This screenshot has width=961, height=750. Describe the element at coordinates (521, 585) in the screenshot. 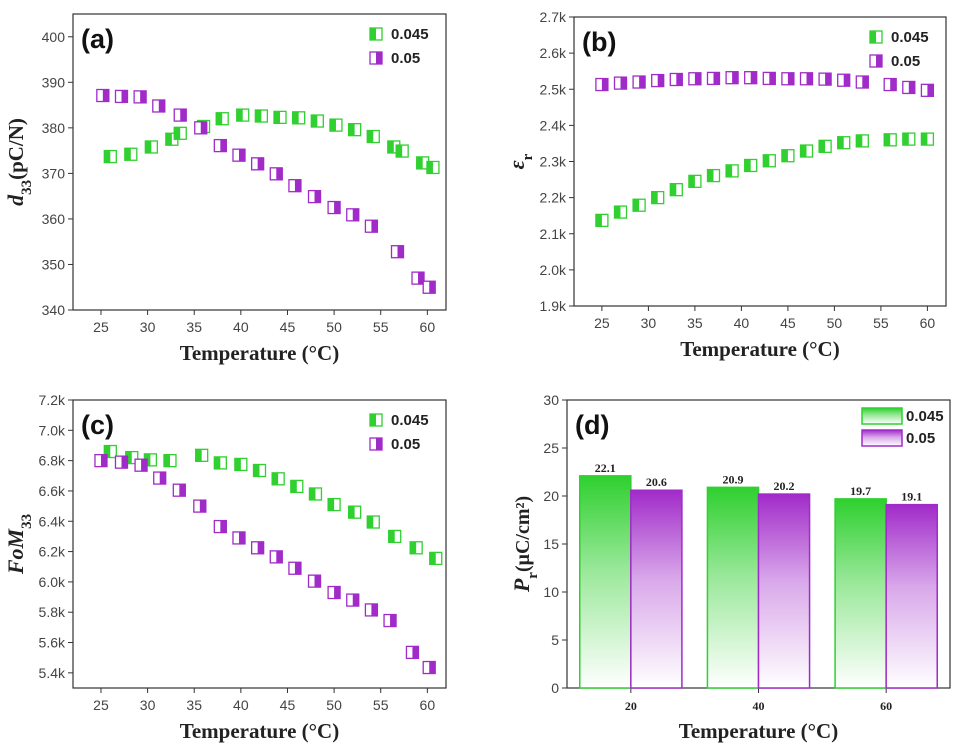

I see `y-axis-label-main: P` at that location.